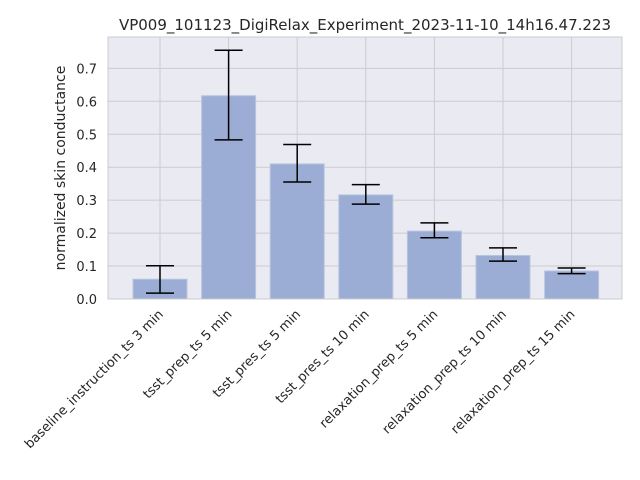  What do you see at coordinates (86, 168) in the screenshot?
I see `y-tick-label: 0.4` at bounding box center [86, 168].